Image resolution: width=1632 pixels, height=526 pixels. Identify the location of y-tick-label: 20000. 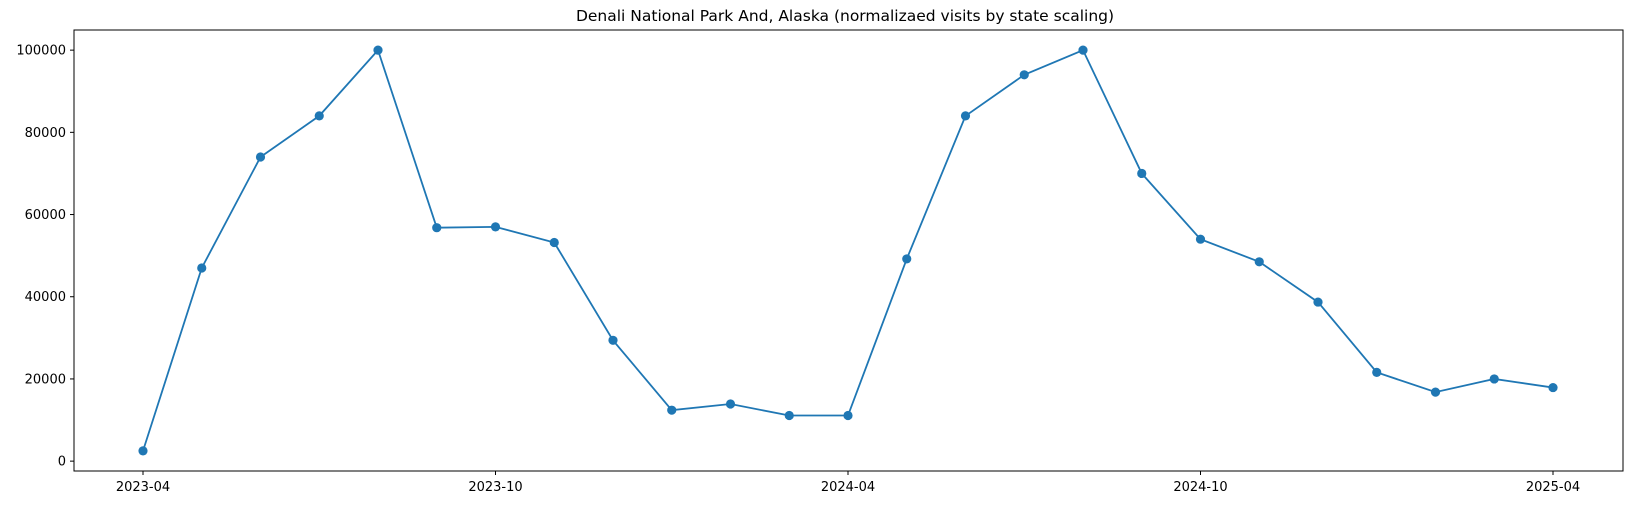
(45, 379).